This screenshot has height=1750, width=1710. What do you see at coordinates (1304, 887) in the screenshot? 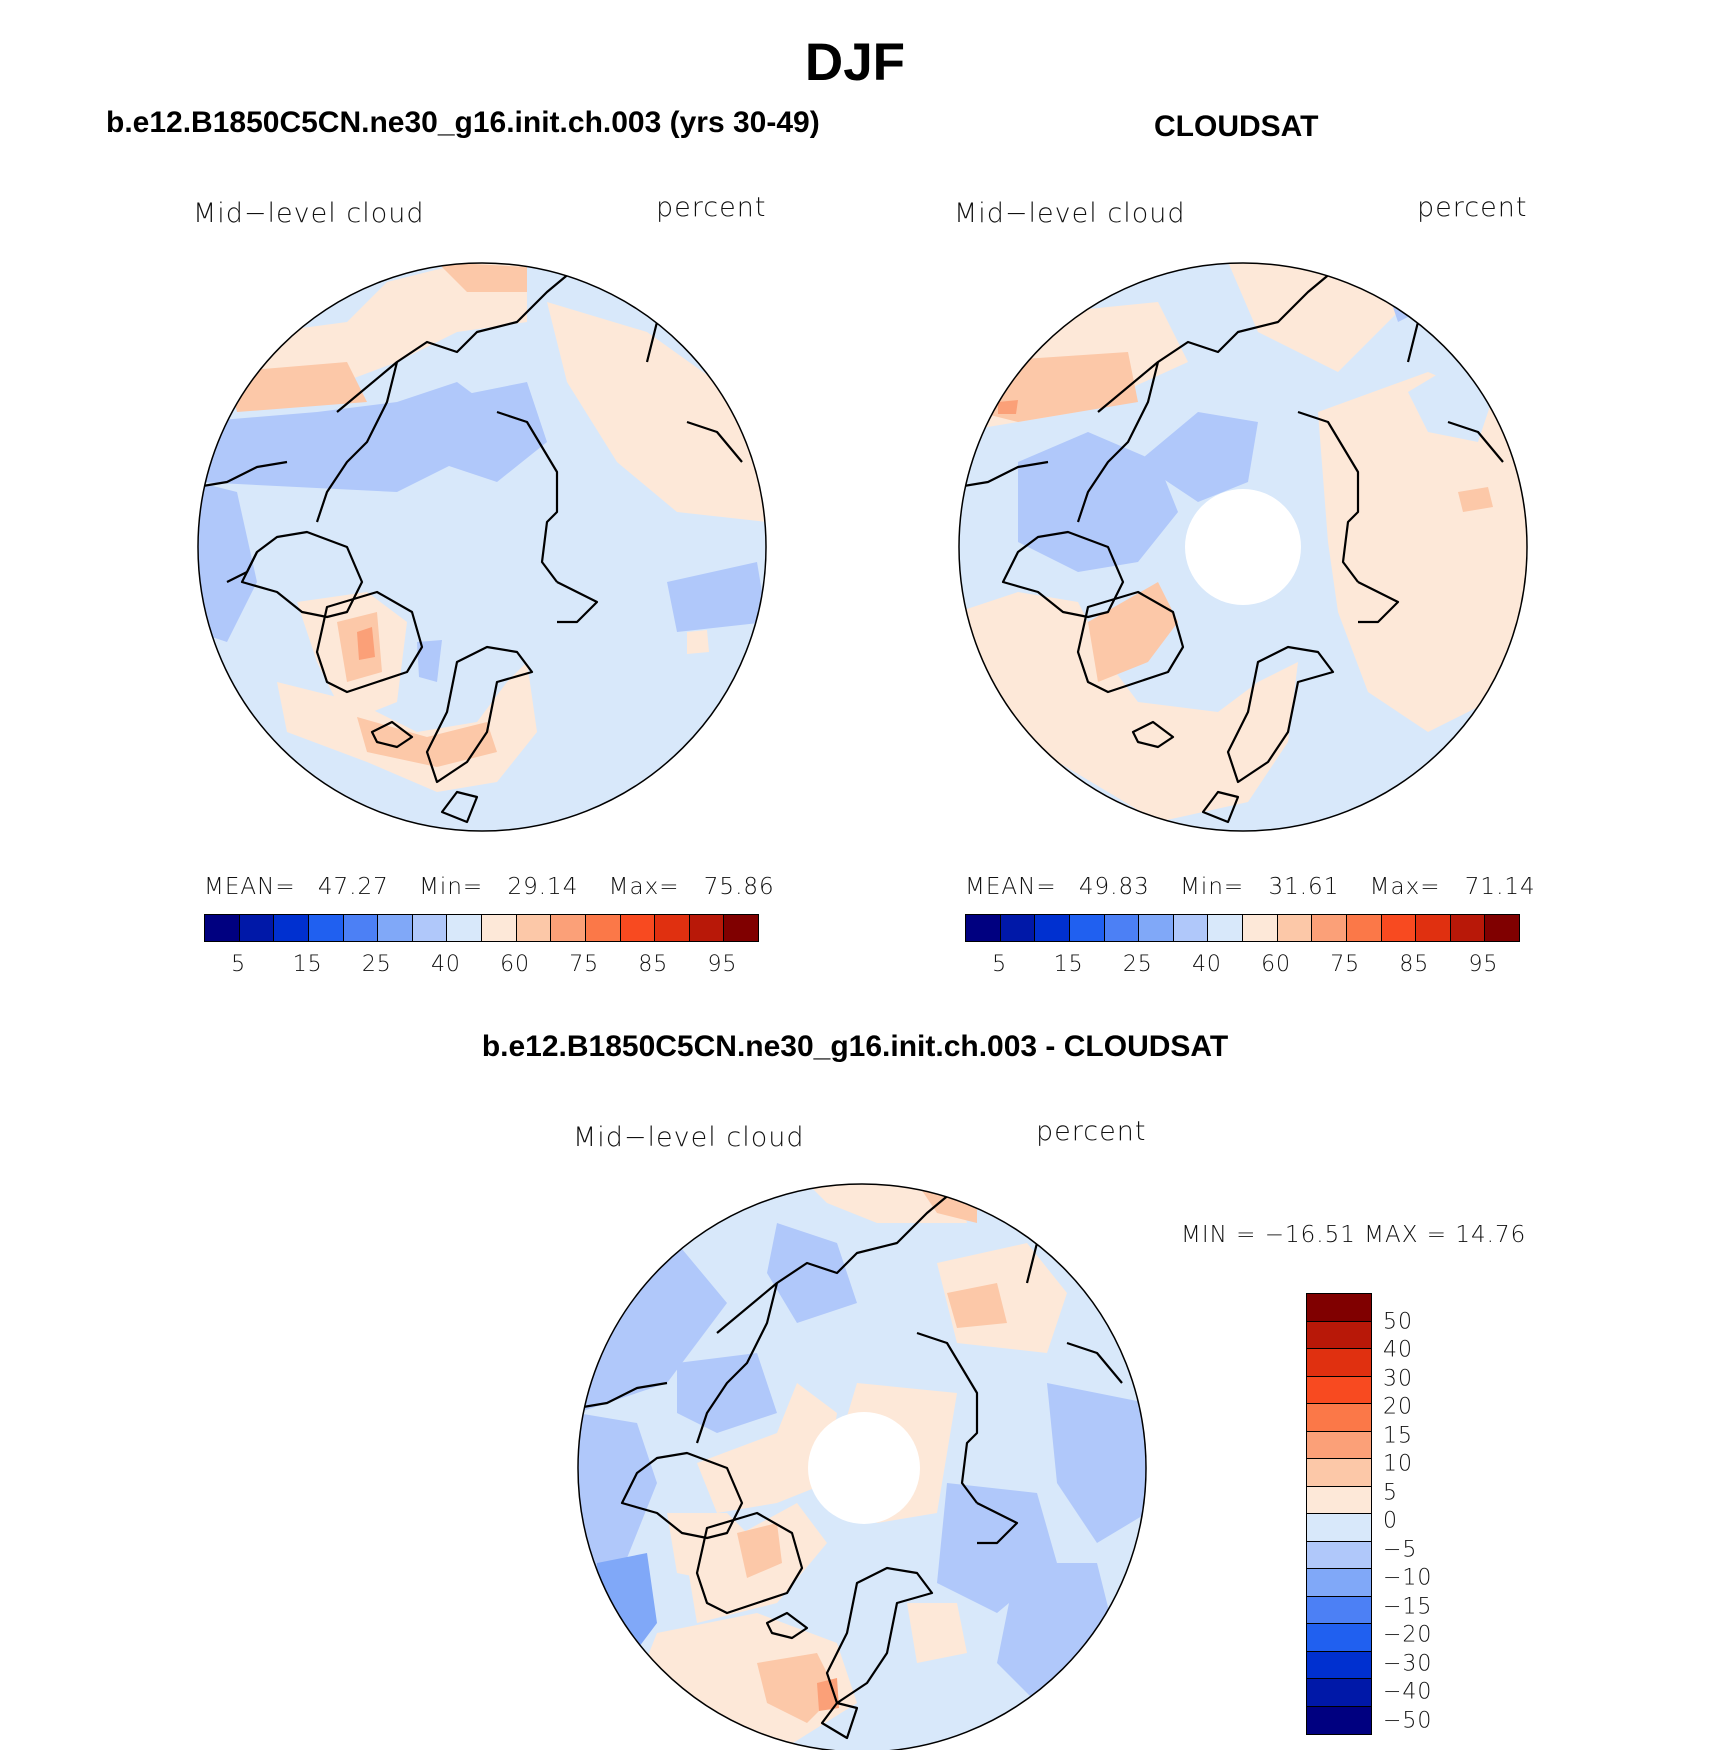
I see `panel-obs-min-value: 31.61` at bounding box center [1304, 887].